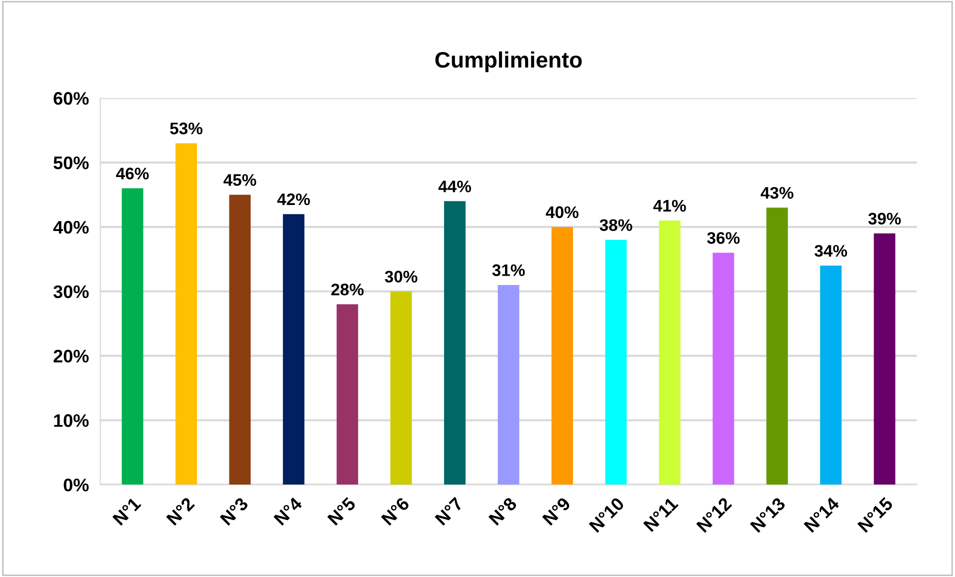 The width and height of the screenshot is (955, 577). What do you see at coordinates (293, 199) in the screenshot?
I see `data-label: 42%` at bounding box center [293, 199].